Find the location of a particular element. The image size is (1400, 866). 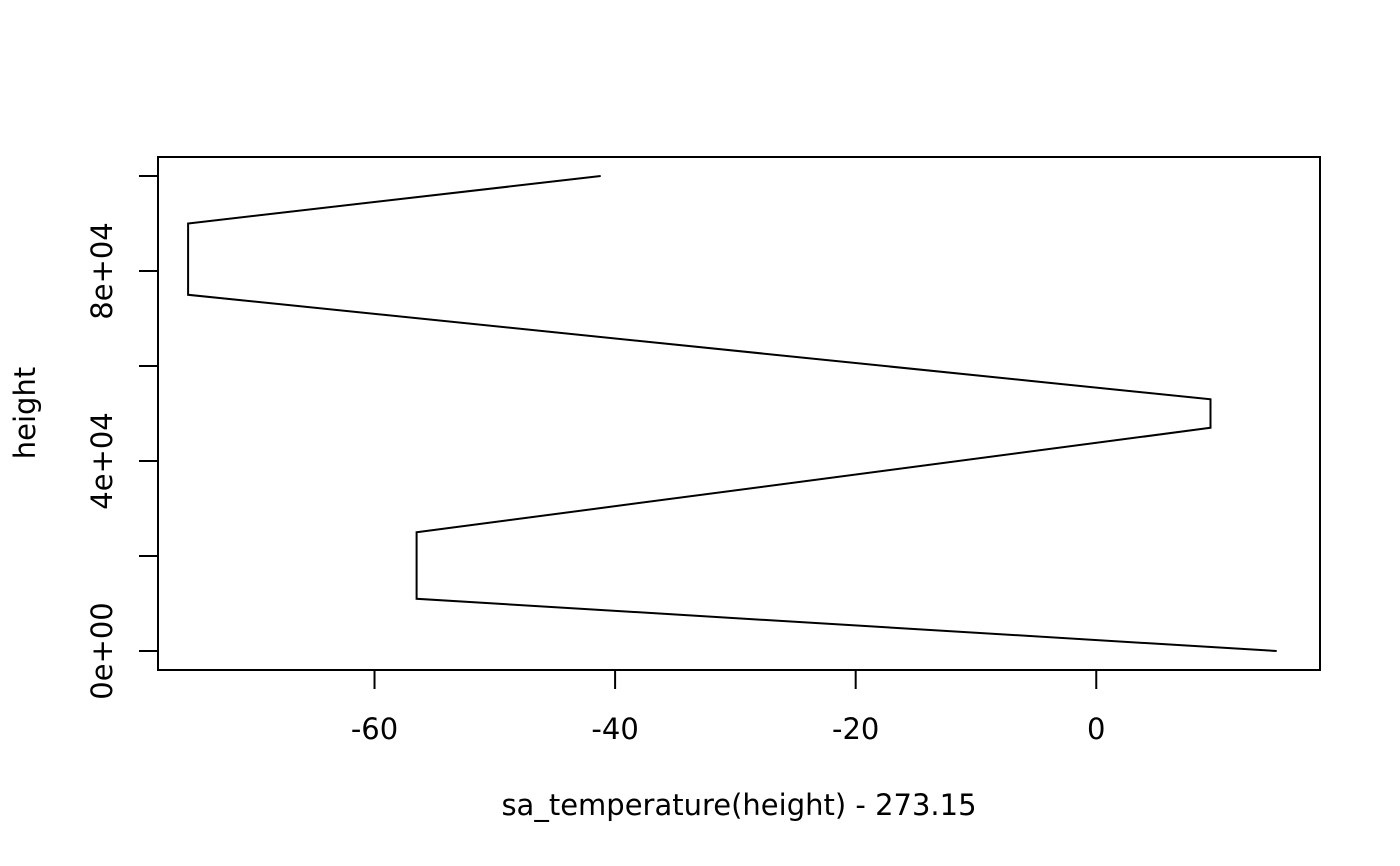

y-tick-label: 4e+04 is located at coordinates (102, 461).